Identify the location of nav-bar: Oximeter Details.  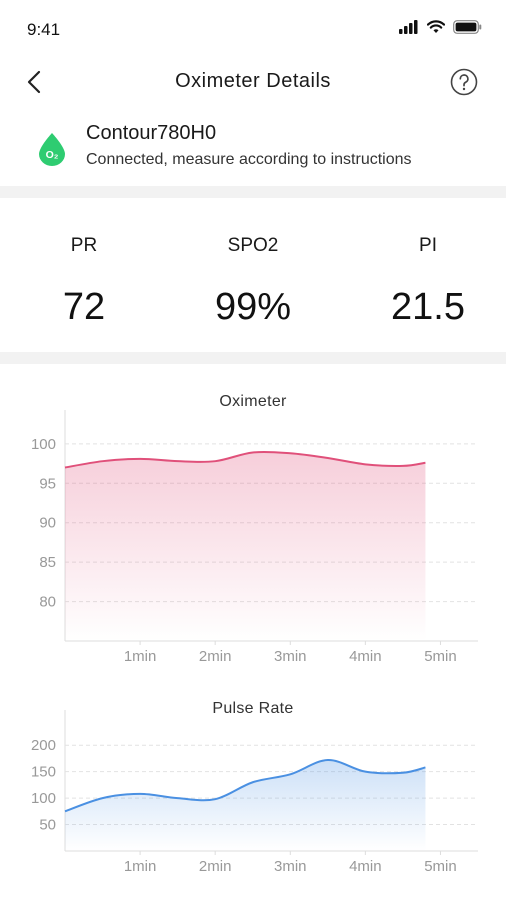
(253, 82).